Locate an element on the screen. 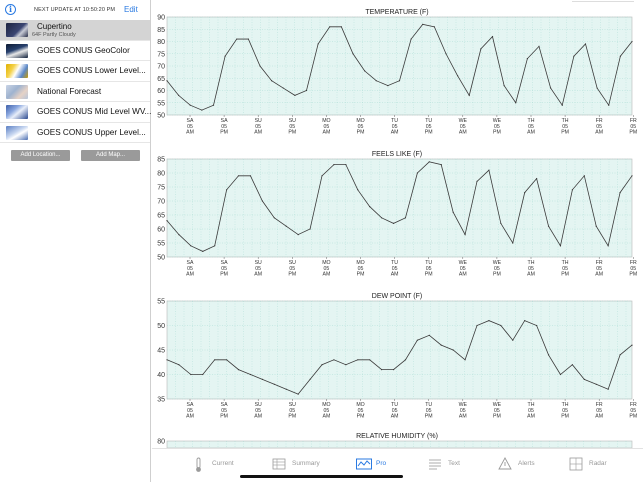 The image size is (643, 482). sidebar-header: i NEXT UPDATE AT 10:50:20 PM Edit is located at coordinates (75, 10).